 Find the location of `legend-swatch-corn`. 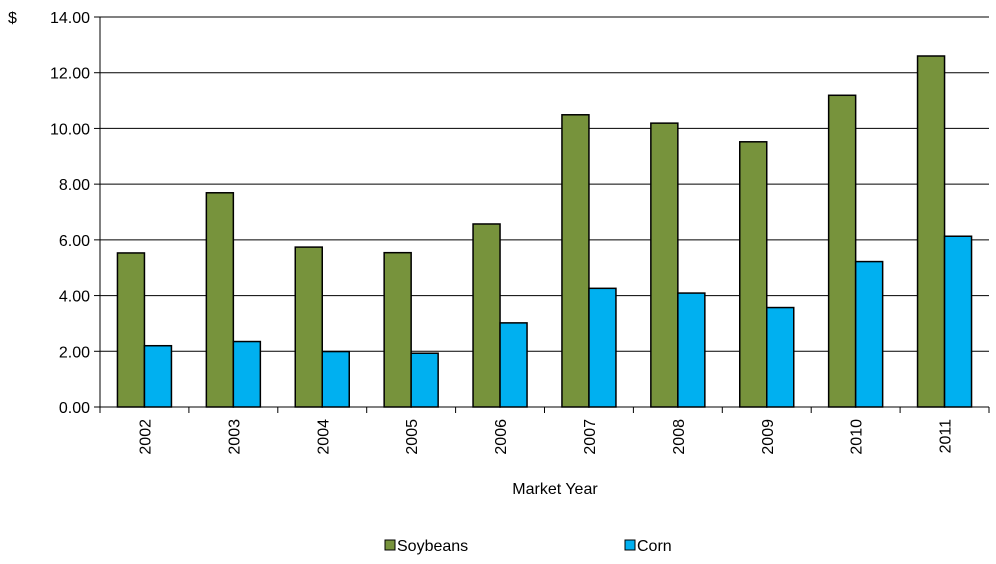

legend-swatch-corn is located at coordinates (630, 545).